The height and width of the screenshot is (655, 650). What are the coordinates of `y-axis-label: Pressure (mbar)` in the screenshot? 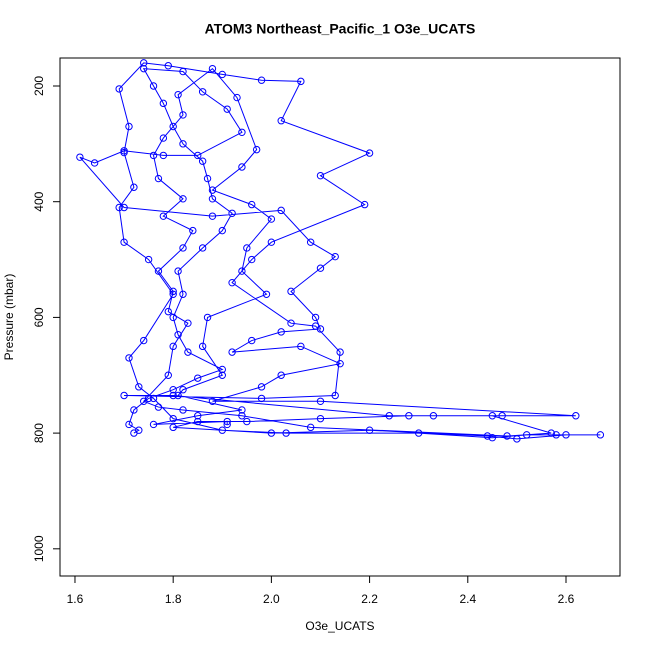 It's located at (9, 317).